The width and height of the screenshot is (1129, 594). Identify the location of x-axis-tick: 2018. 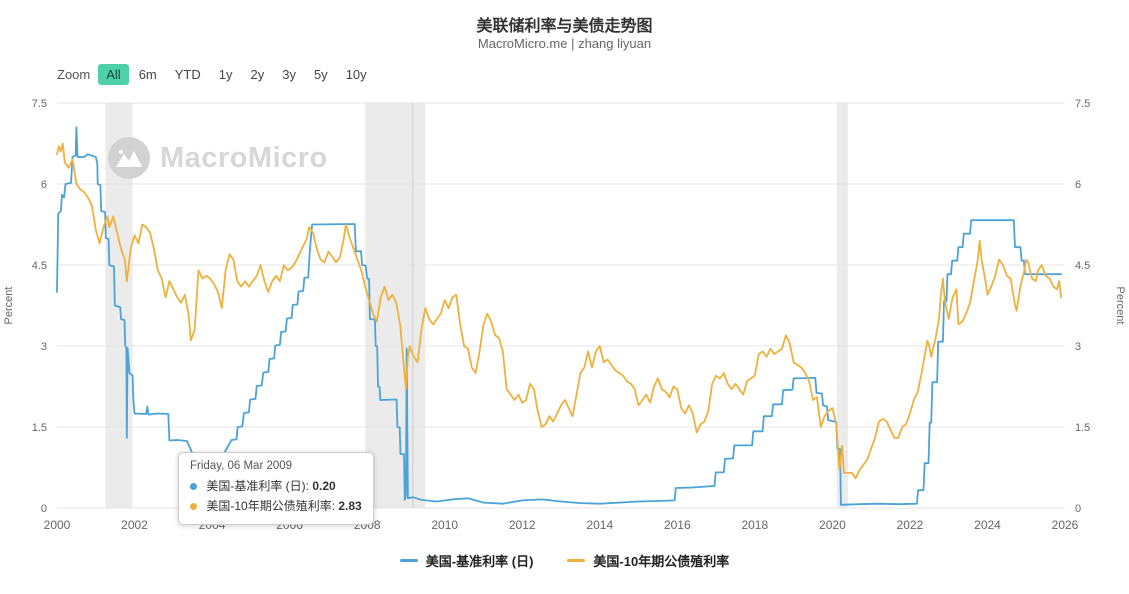
(754, 525).